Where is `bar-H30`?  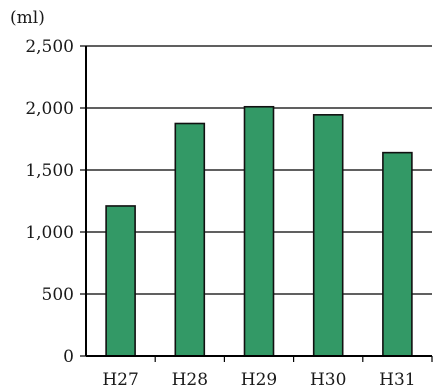
bar-H30 is located at coordinates (328, 235).